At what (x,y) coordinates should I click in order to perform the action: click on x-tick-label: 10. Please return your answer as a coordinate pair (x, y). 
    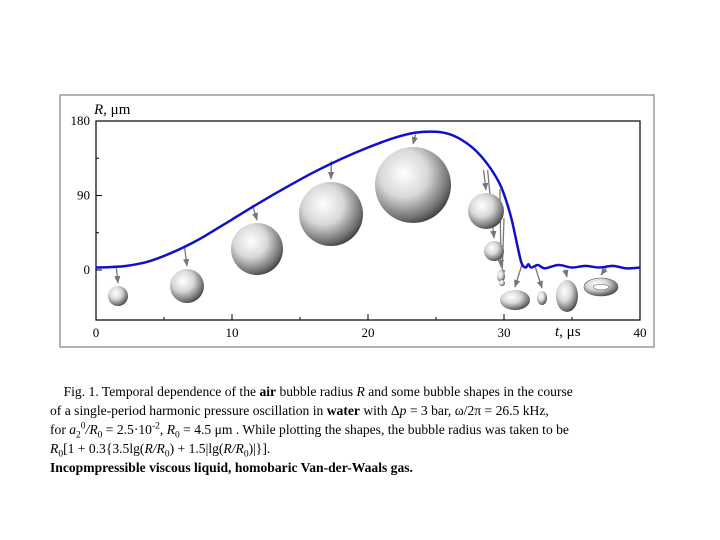
    Looking at the image, I should click on (232, 332).